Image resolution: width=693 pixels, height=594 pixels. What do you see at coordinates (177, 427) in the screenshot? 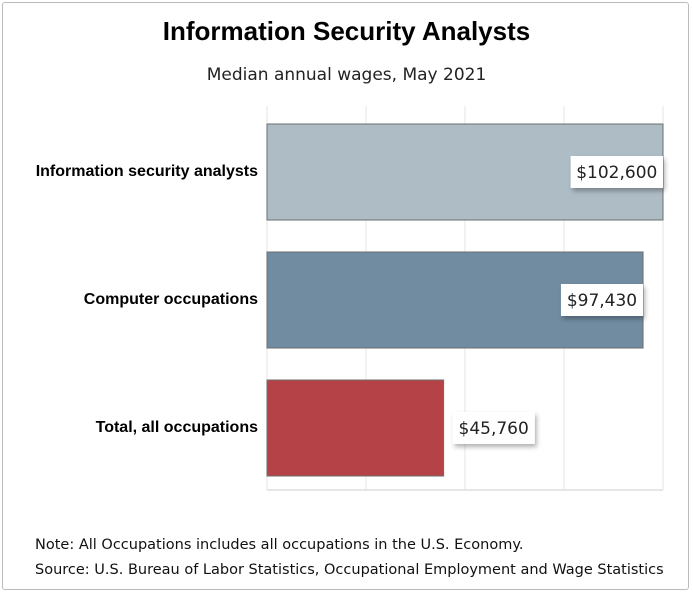
I see `category-label: Total, all occupations` at bounding box center [177, 427].